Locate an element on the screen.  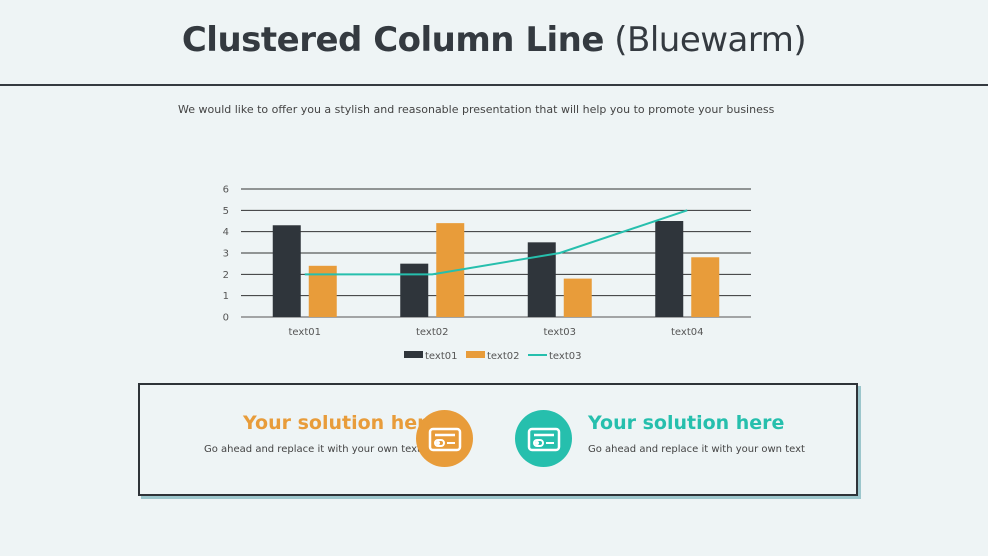
x-tick-label: text03 is located at coordinates (560, 332).